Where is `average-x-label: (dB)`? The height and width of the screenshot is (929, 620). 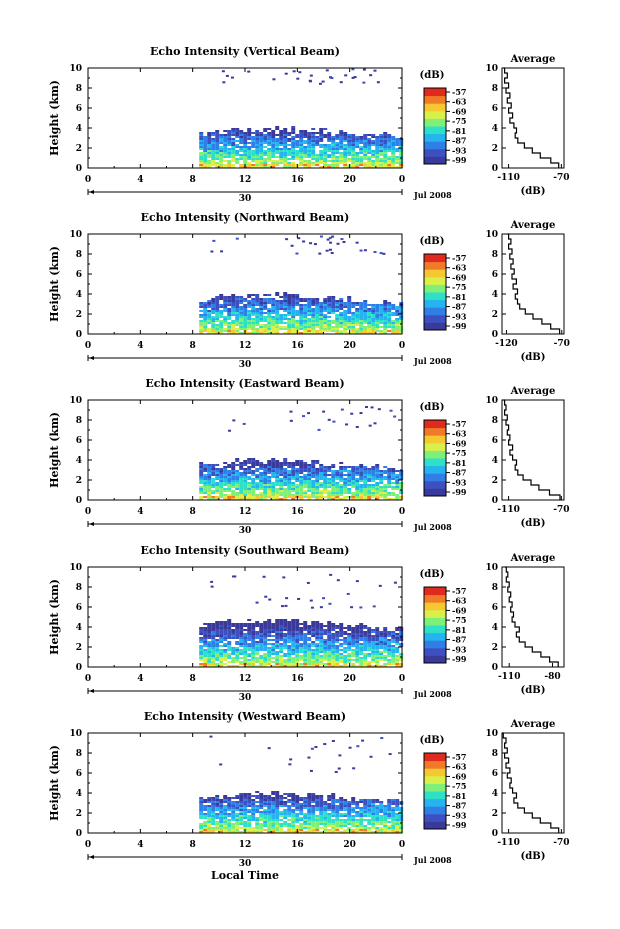
average-x-label: (dB) is located at coordinates (533, 191).